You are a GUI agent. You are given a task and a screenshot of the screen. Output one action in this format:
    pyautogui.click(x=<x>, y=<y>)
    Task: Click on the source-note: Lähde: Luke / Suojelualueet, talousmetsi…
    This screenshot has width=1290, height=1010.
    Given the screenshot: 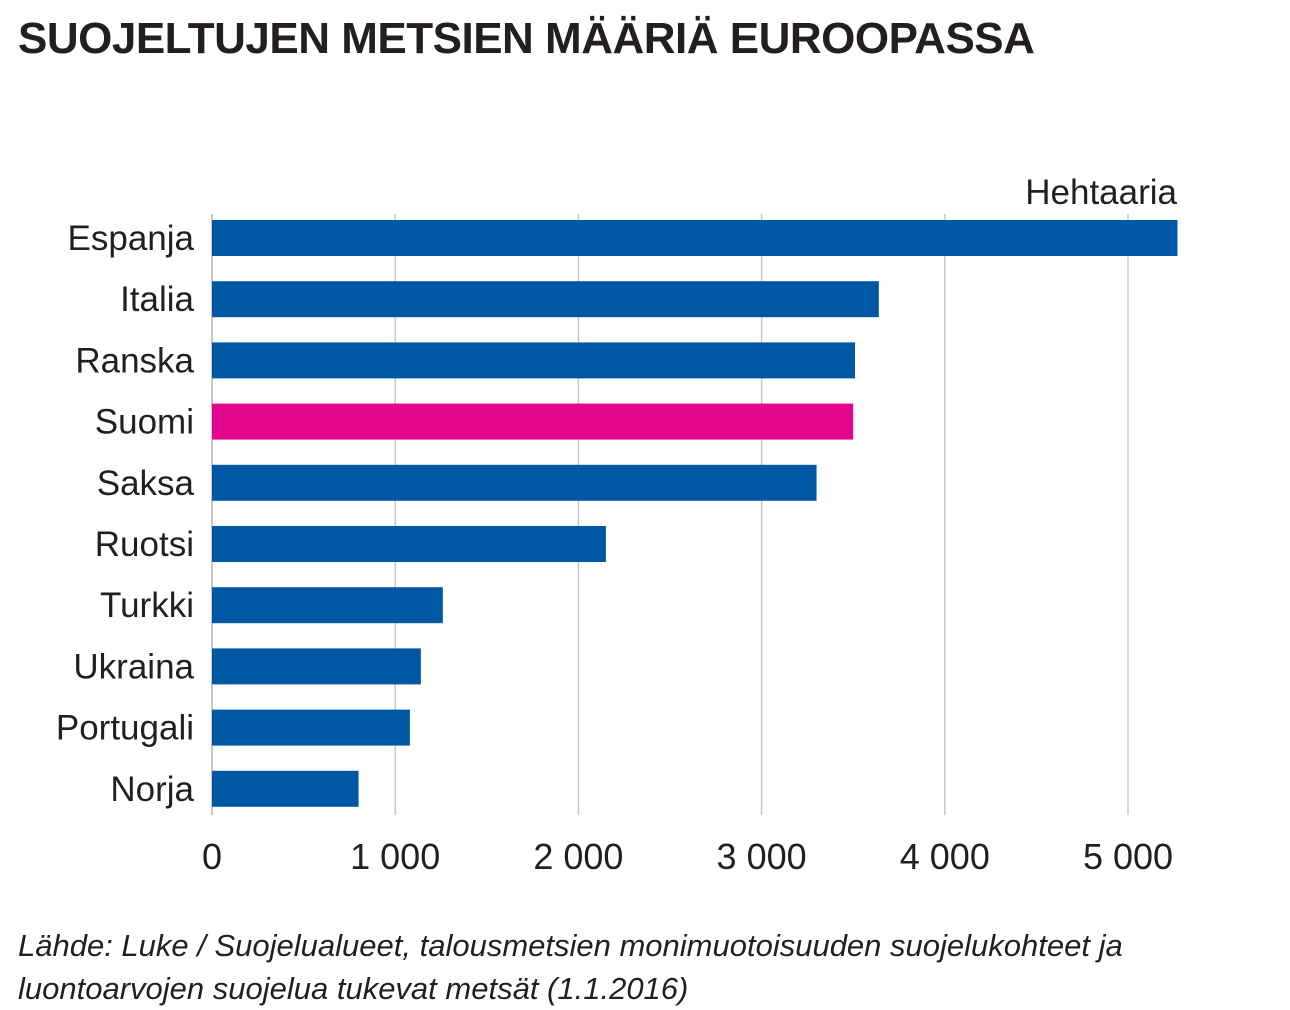 What is the action you would take?
    pyautogui.click(x=570, y=967)
    